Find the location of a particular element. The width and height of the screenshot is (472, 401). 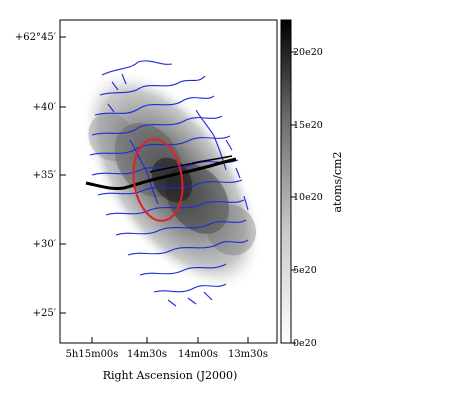

dec-tick-label: +62°45′ is located at coordinates (36, 37).